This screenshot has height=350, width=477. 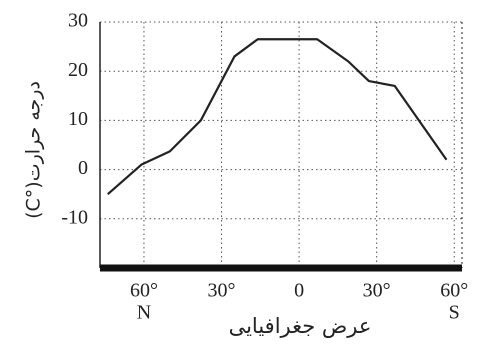 What do you see at coordinates (74, 217) in the screenshot?
I see `y-tick-label: -10` at bounding box center [74, 217].